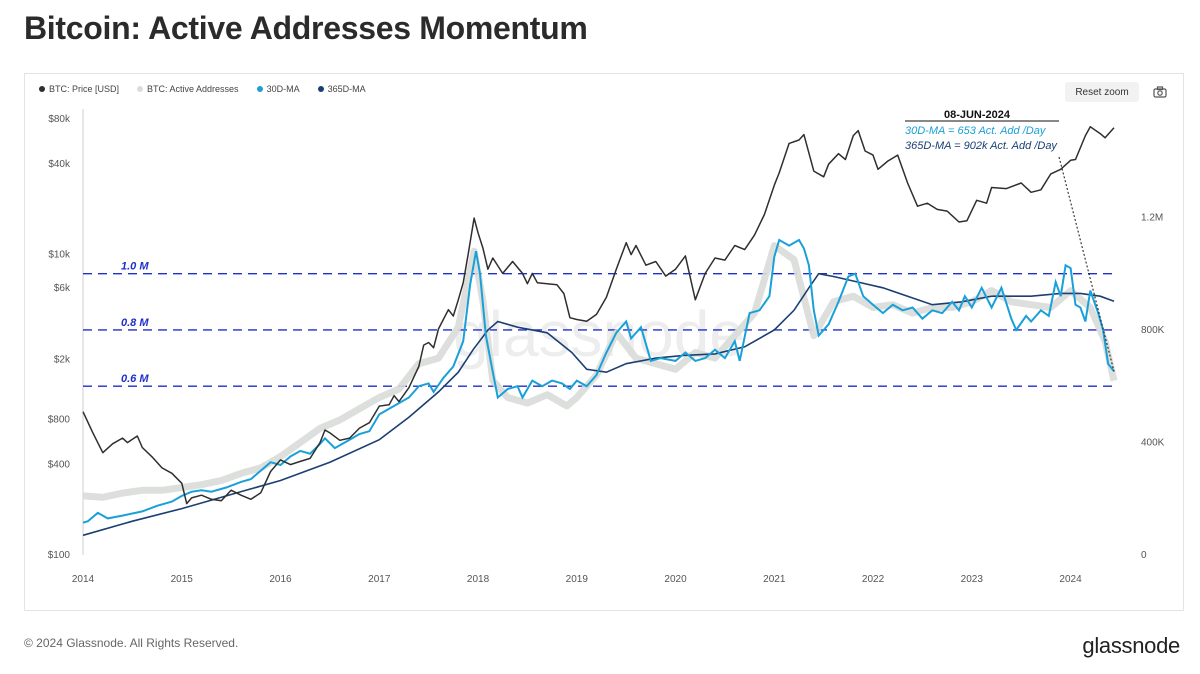 The image size is (1200, 674). I want to click on y-left-tick-label: $10k, so click(59, 255).